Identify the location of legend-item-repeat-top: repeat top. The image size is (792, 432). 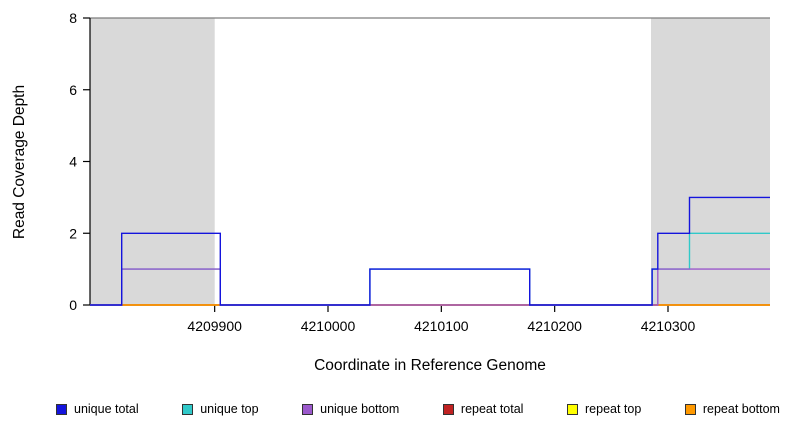
(604, 409).